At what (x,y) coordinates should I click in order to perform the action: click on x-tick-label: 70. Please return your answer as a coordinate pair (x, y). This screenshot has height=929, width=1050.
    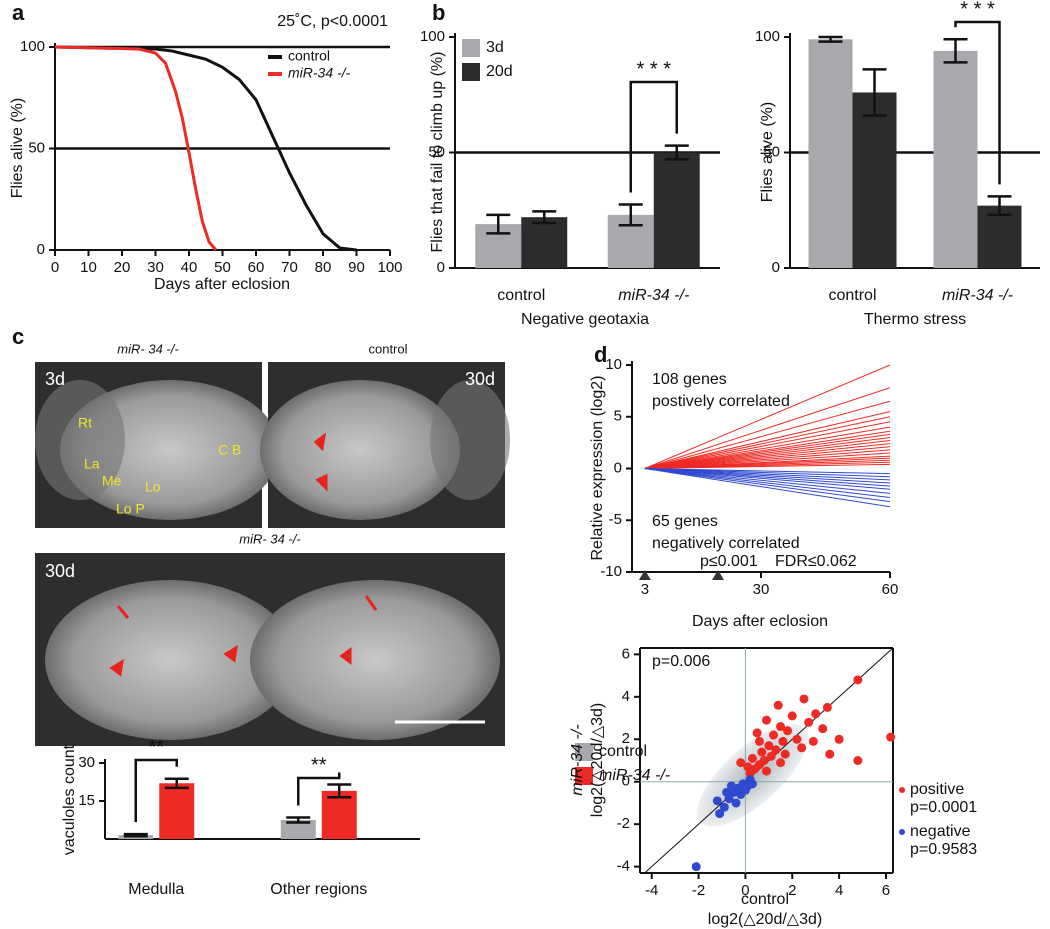
    Looking at the image, I should click on (289, 267).